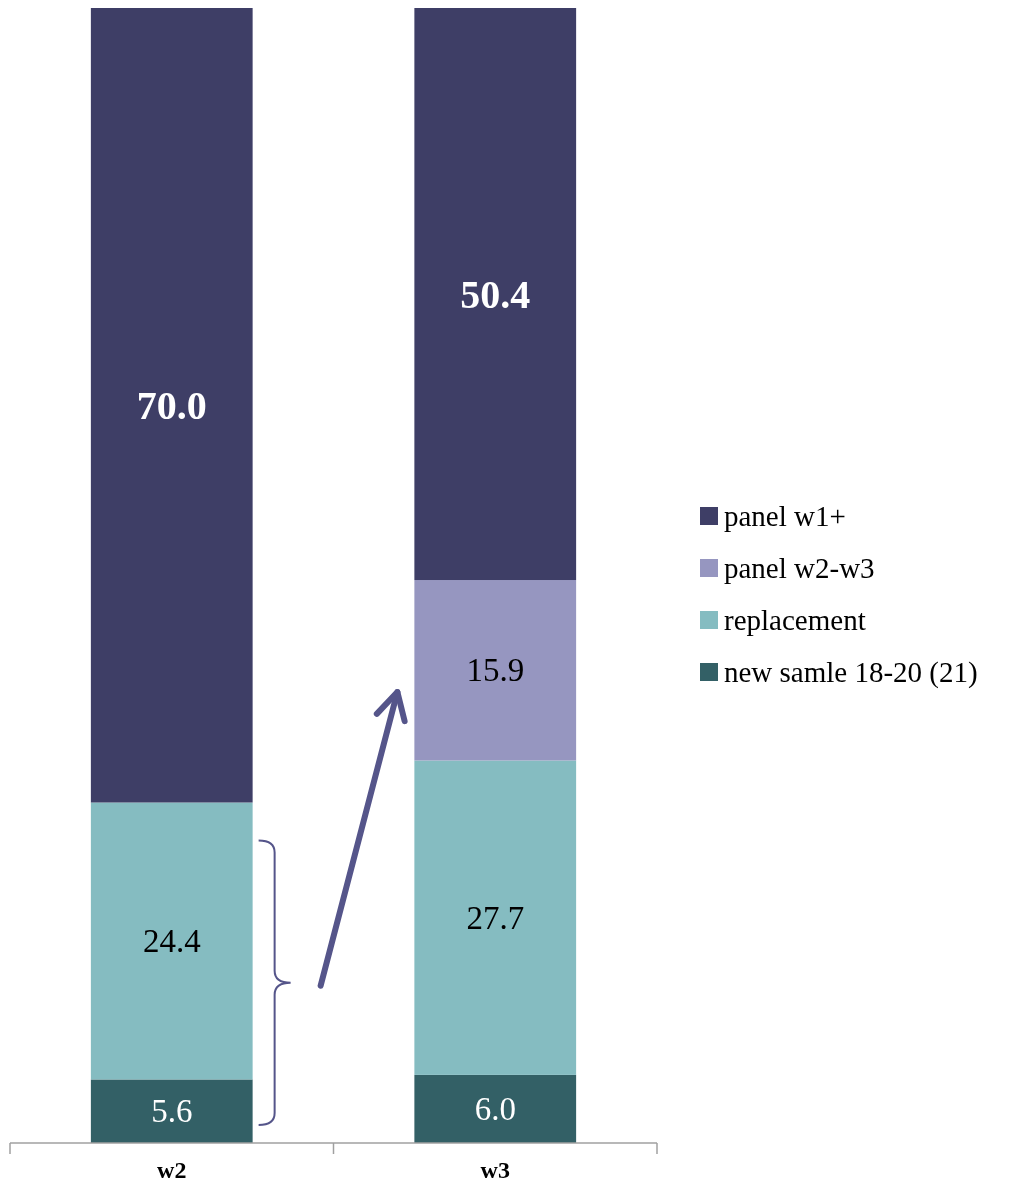 This screenshot has width=1028, height=1192. I want to click on data-label: 70.0, so click(171, 405).